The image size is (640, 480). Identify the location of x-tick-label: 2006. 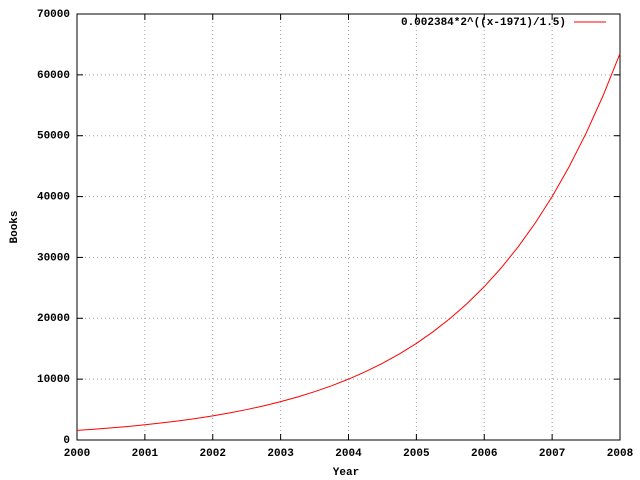
(484, 454).